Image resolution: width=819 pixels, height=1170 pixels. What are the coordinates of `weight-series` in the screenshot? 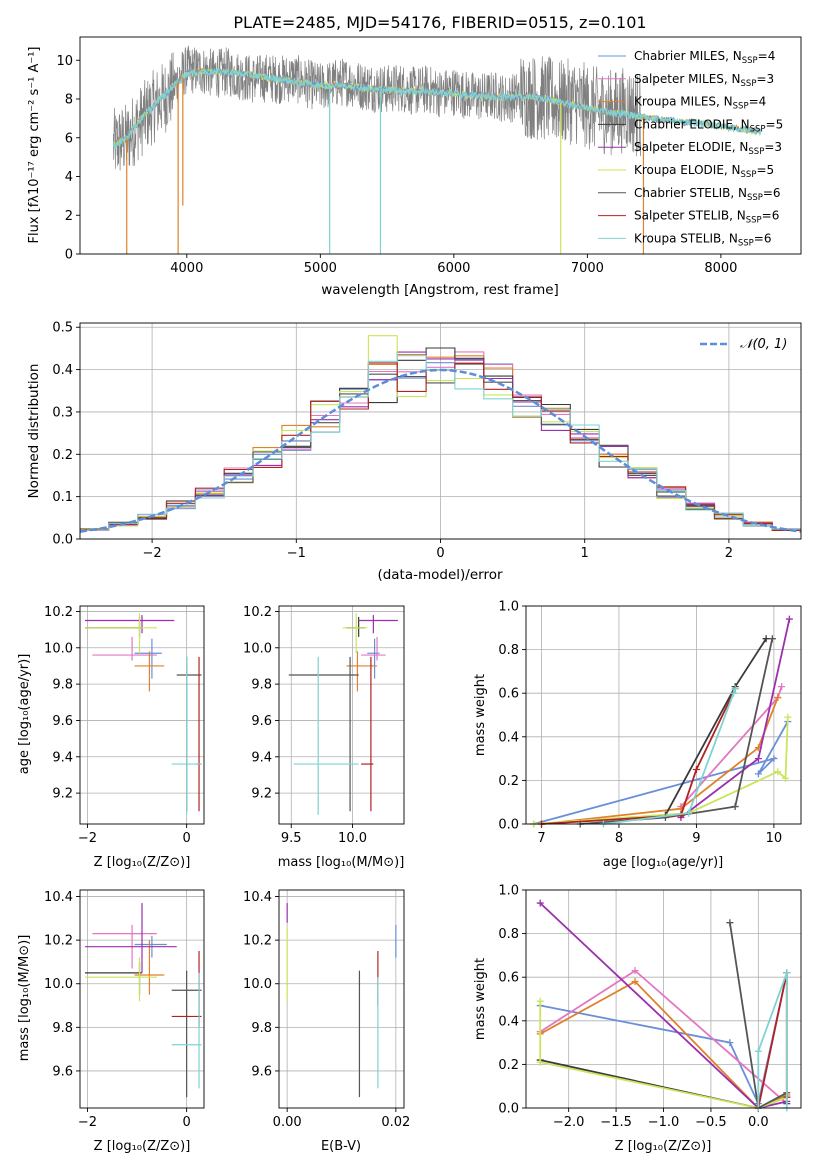 It's located at (735, 718).